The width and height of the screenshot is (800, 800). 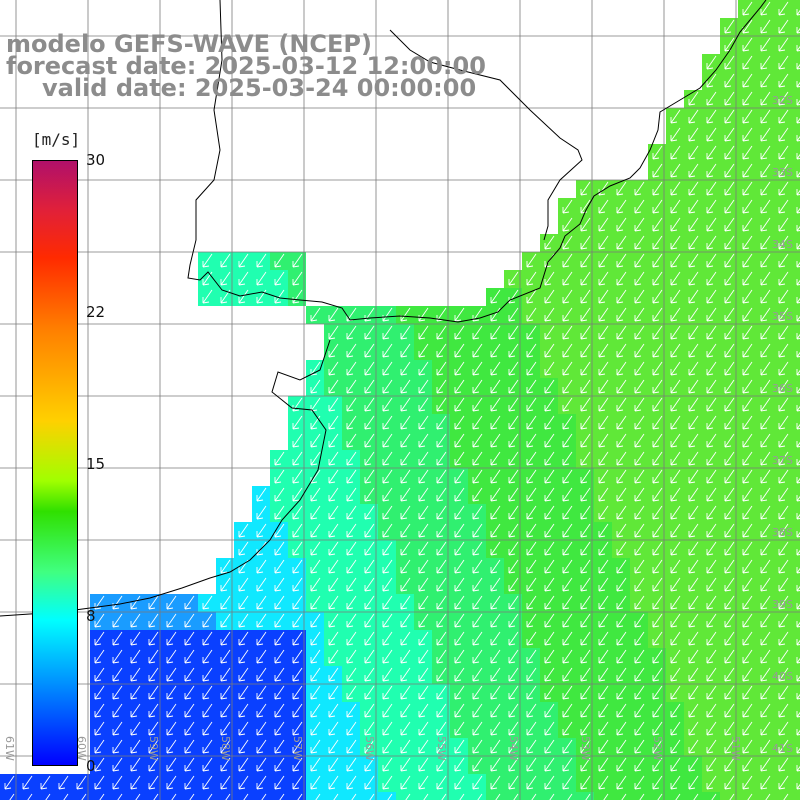 What do you see at coordinates (259, 88) in the screenshot?
I see `title-valid-date: valid date: 2025-03-24 00:00:00` at bounding box center [259, 88].